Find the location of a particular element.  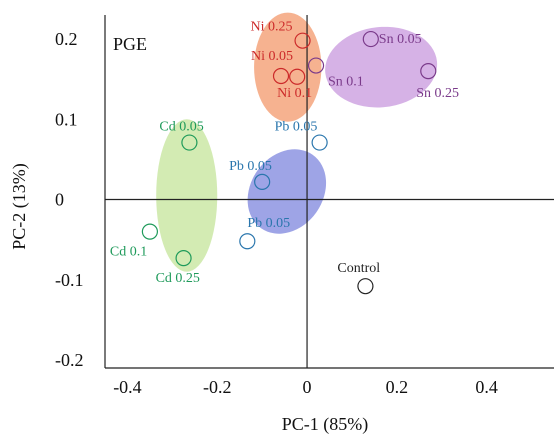

panel-label: PGE is located at coordinates (130, 44).